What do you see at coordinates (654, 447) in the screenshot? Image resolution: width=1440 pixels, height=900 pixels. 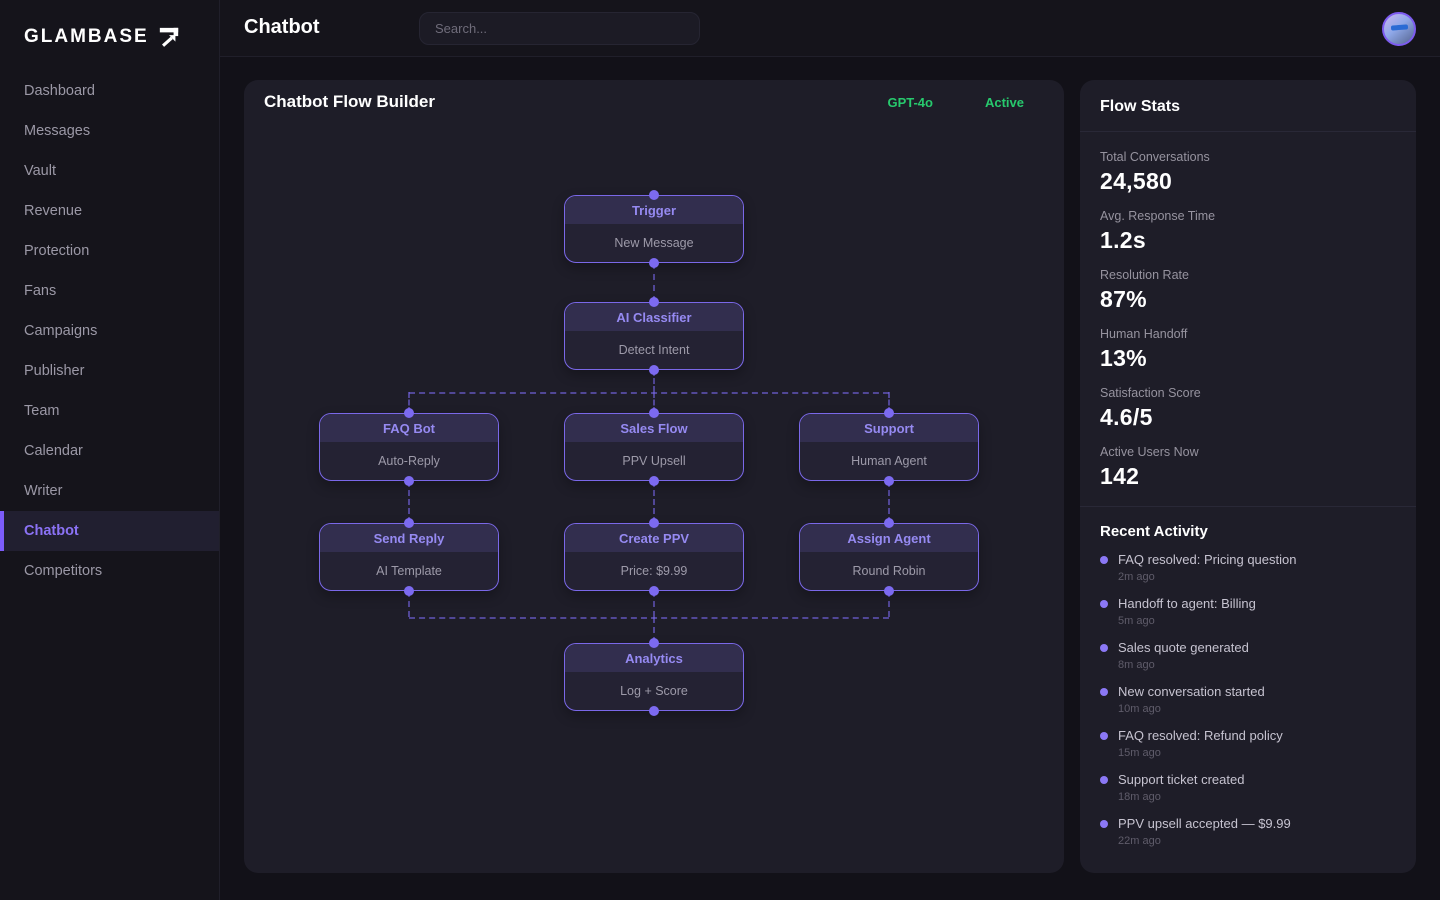 I see `flow-node-sales-flow: Sales Flow PPV Upsell` at bounding box center [654, 447].